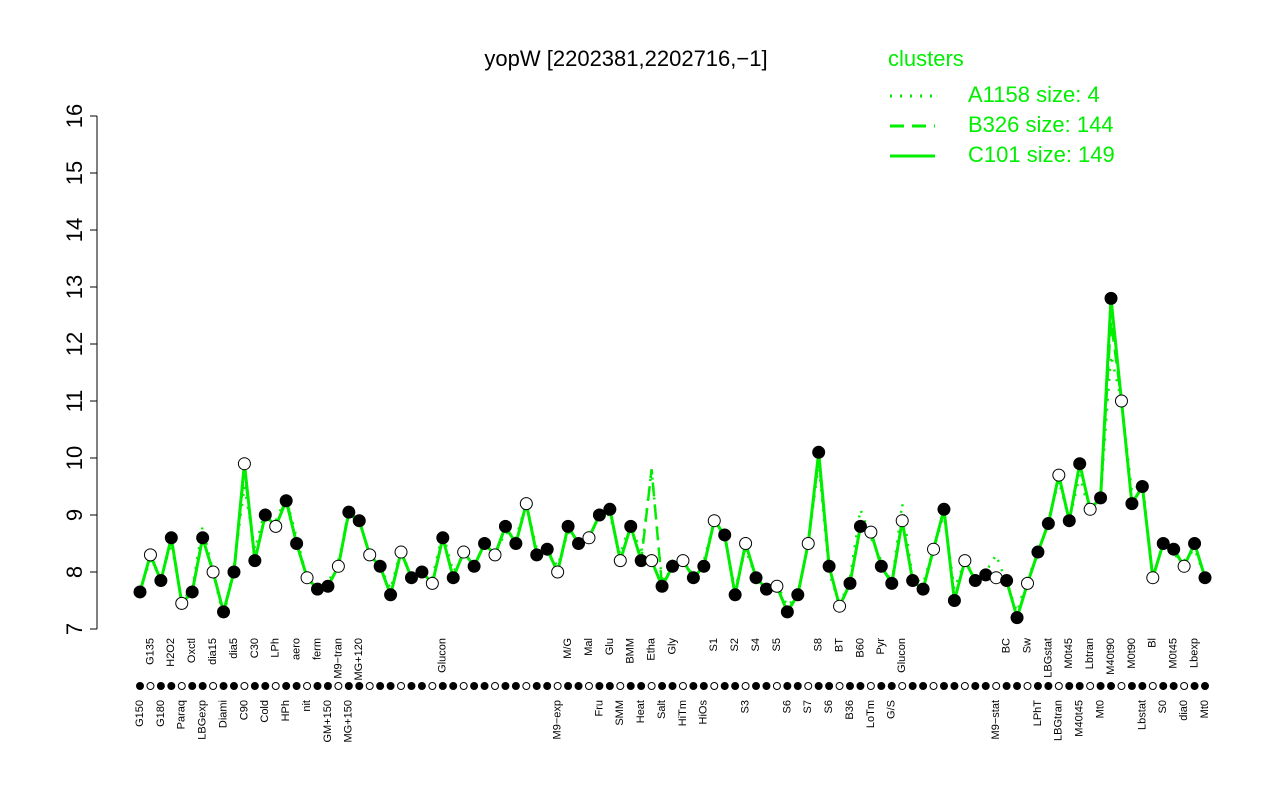 Image resolution: width=1280 pixels, height=800 pixels. I want to click on x-tick-label: SMM, so click(620, 713).